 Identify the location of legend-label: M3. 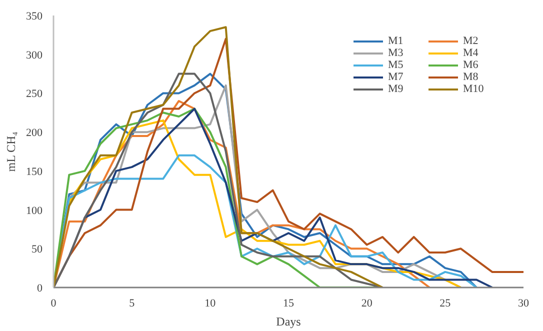
(396, 53).